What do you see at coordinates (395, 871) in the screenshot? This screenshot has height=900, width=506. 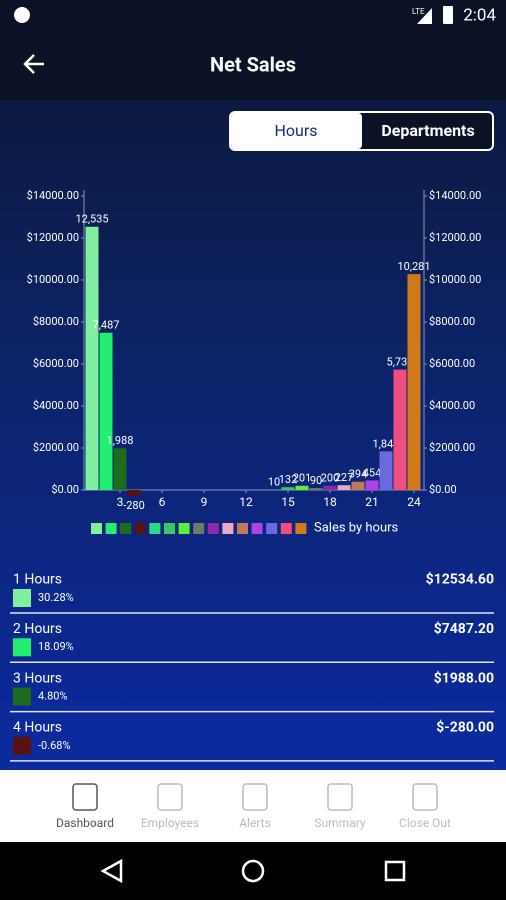 I see `sys-recent` at bounding box center [395, 871].